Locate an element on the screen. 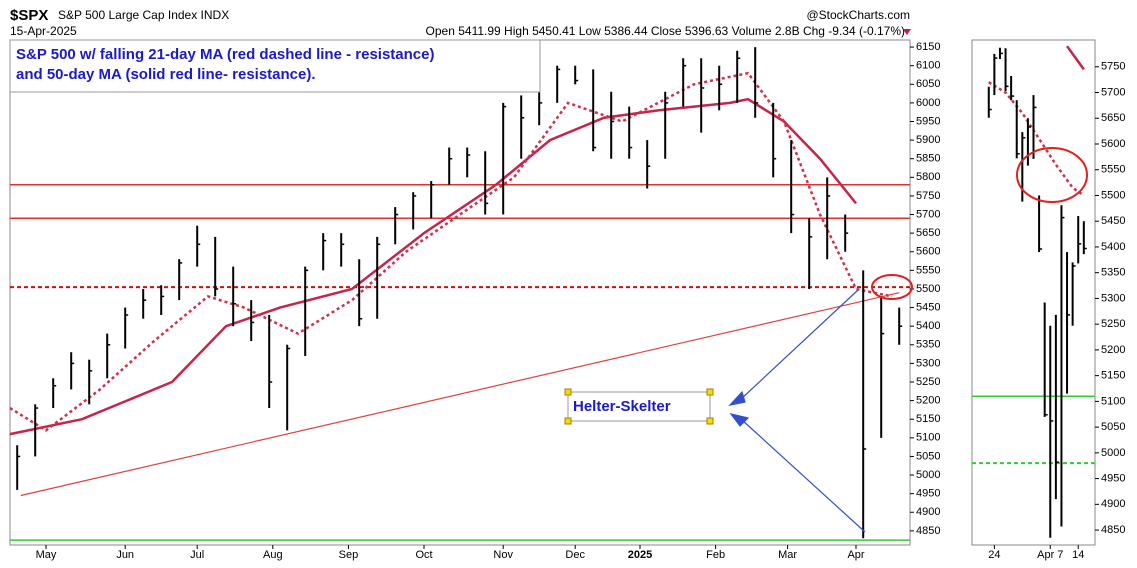  y-tick-label: 5950 is located at coordinates (928, 121).